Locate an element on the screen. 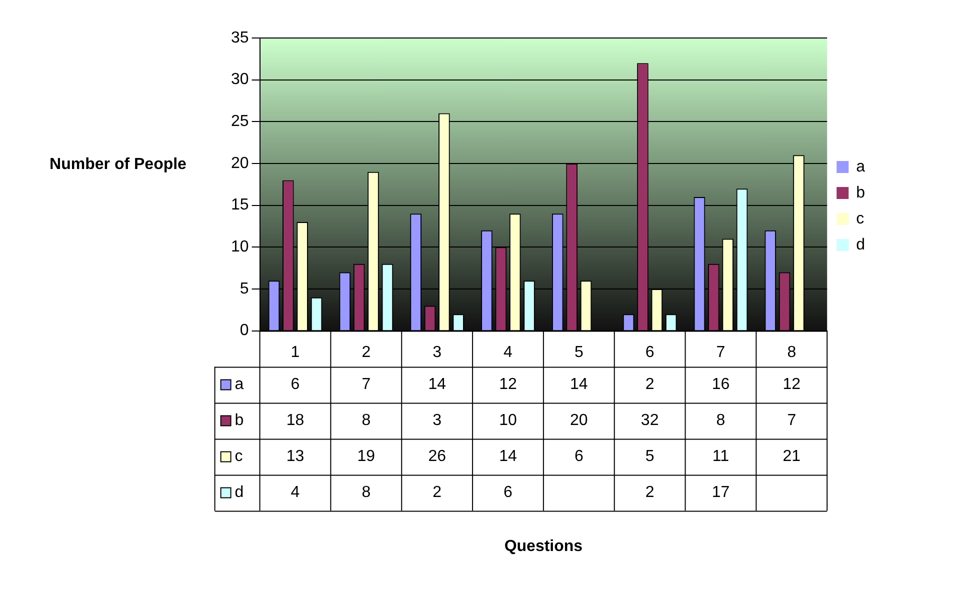 The width and height of the screenshot is (953, 612). text: b is located at coordinates (239, 421).